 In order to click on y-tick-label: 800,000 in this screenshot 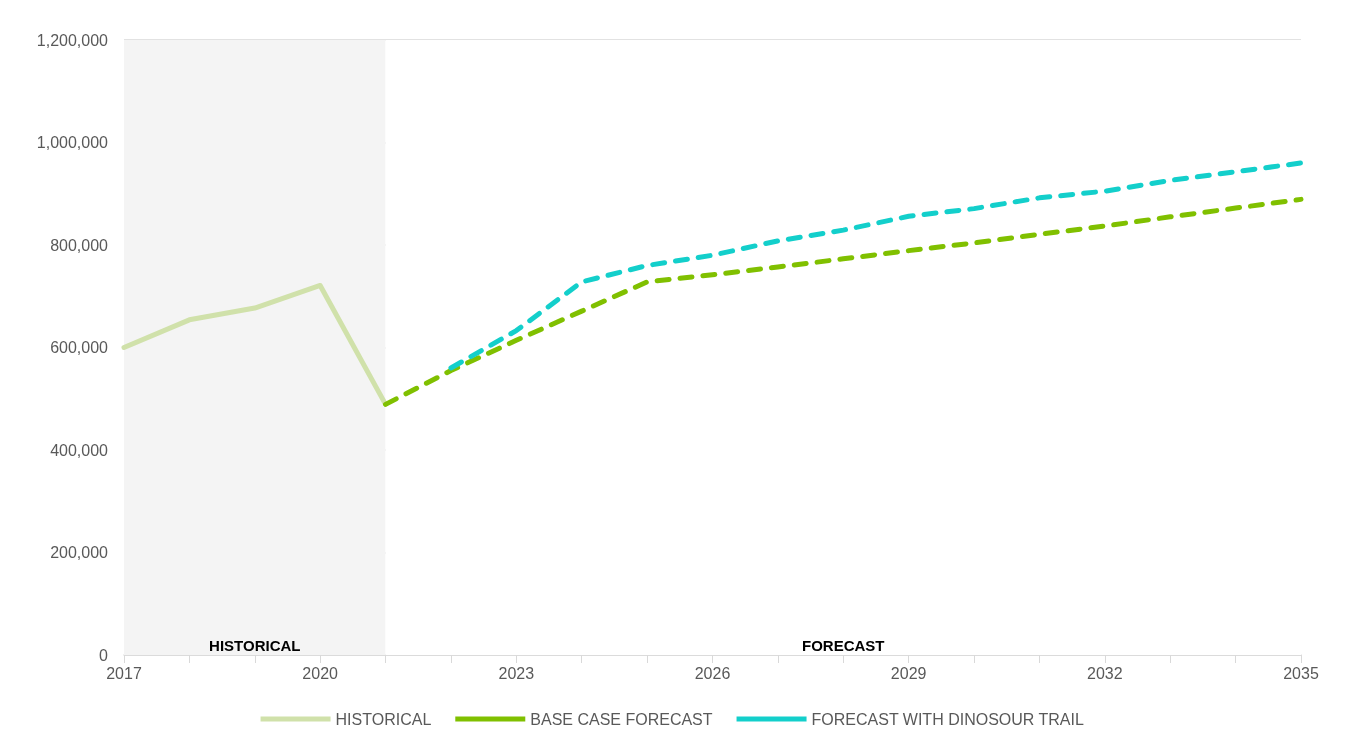, I will do `click(79, 245)`.